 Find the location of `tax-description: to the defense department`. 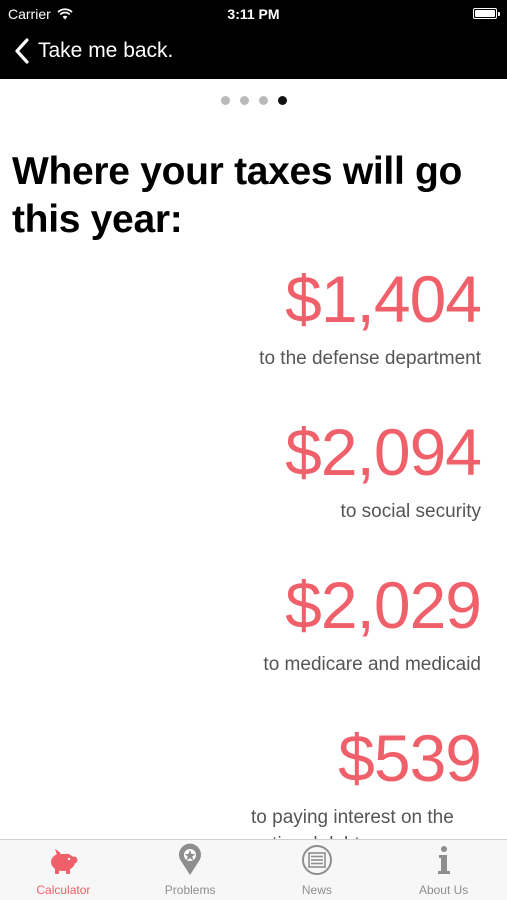

tax-description: to the defense department is located at coordinates (370, 358).